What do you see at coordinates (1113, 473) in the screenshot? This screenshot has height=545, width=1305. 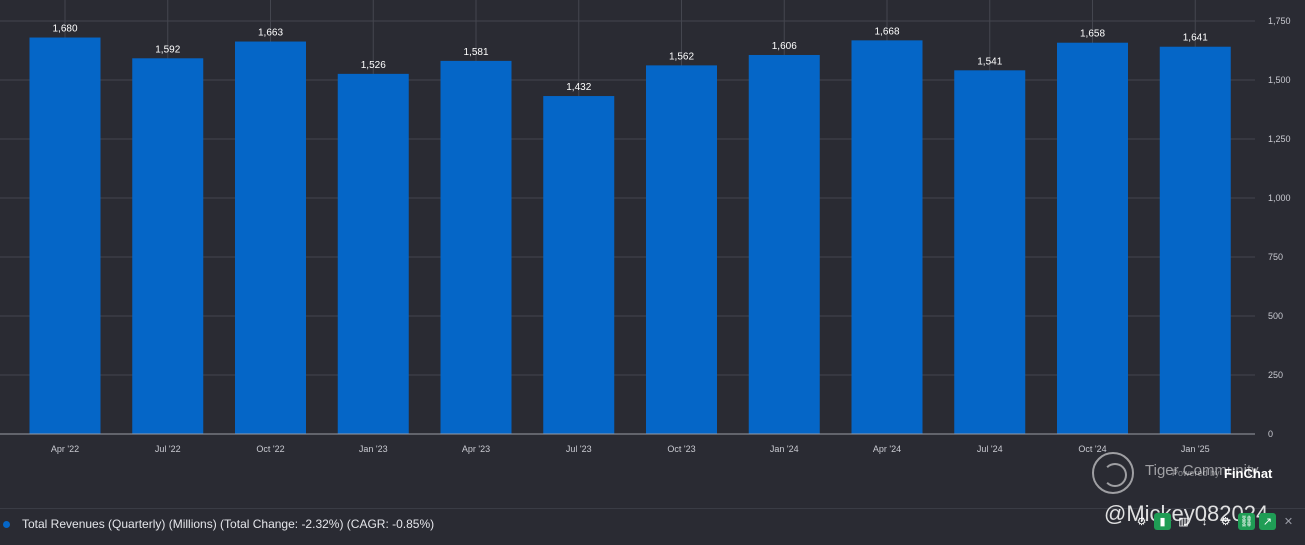 I see `tiger-logo-icon` at bounding box center [1113, 473].